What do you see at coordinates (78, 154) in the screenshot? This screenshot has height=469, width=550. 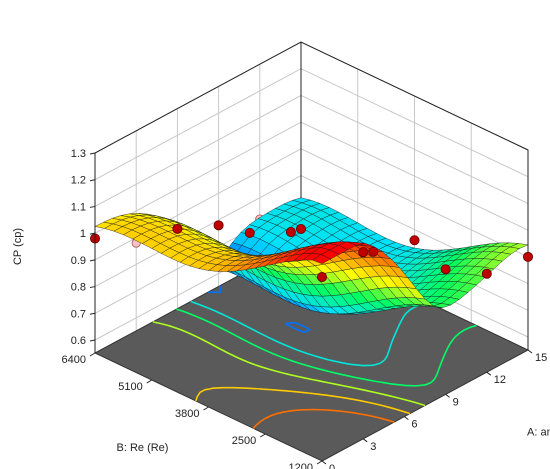 I see `z-tick-label: 1.3` at bounding box center [78, 154].